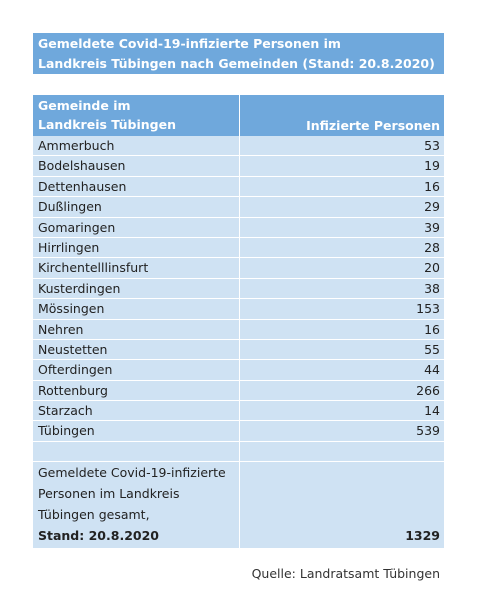  Describe the element at coordinates (342, 431) in the screenshot. I see `infected-count: 539` at that location.